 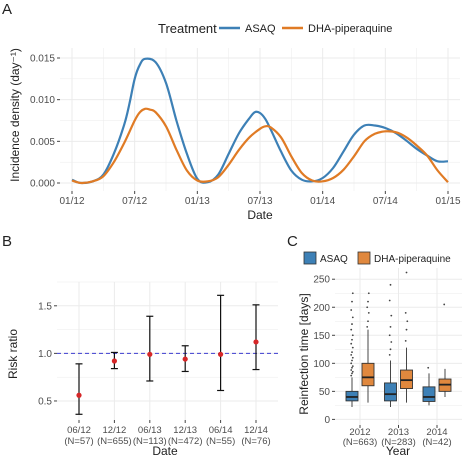 What do you see at coordinates (256, 430) in the screenshot?
I see `x-tick-label-b: 12/14` at bounding box center [256, 430].